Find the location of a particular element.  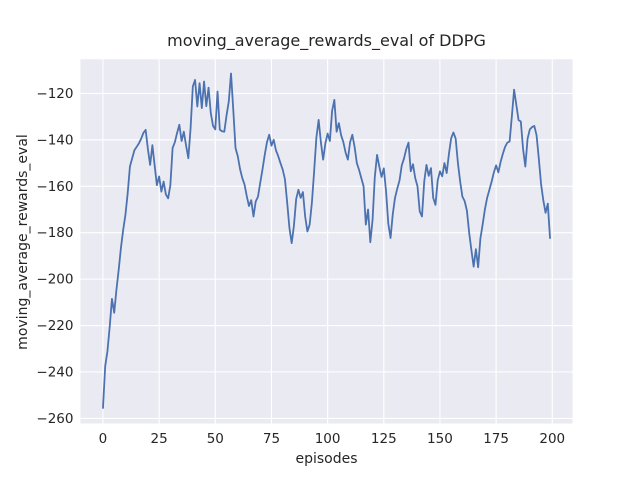

y-tick-label: −120 is located at coordinates (54, 94).